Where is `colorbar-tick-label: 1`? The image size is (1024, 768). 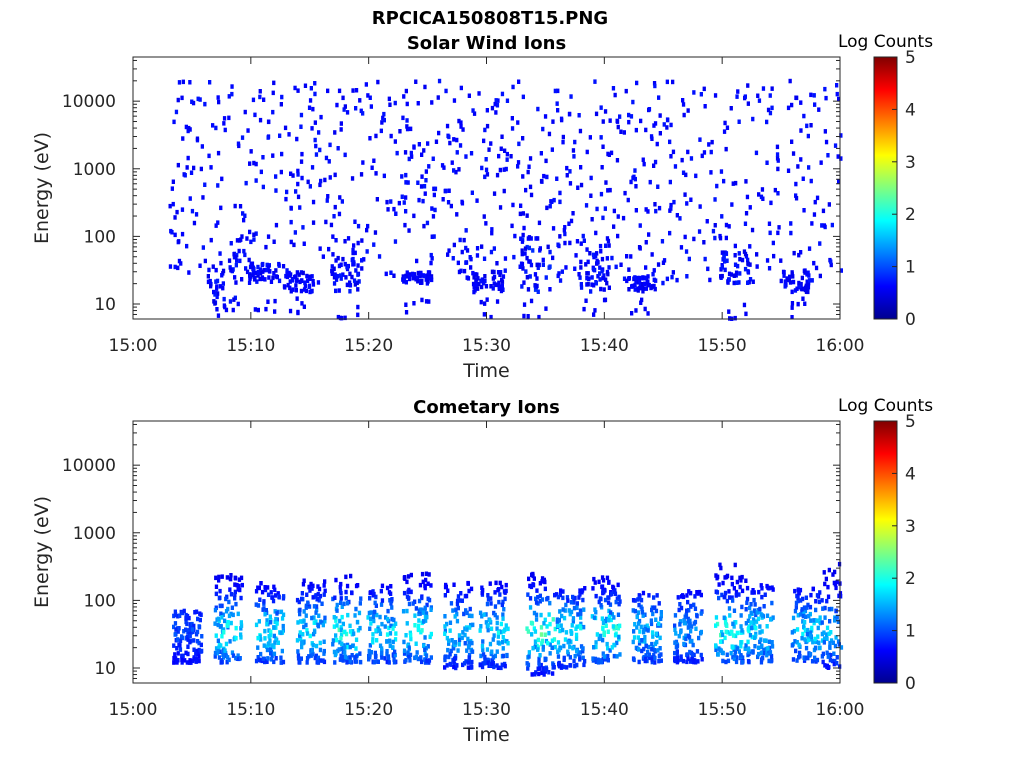 colorbar-tick-label: 1 is located at coordinates (910, 268).